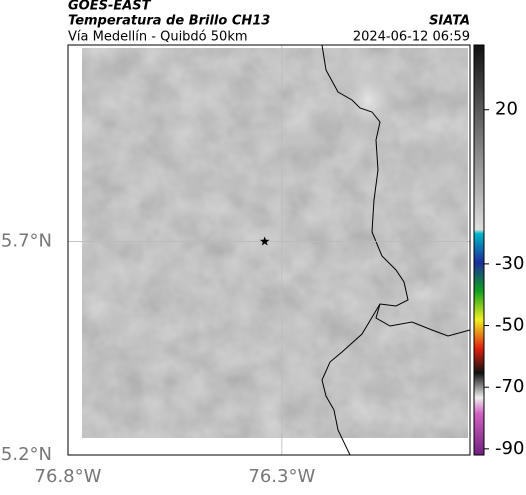  What do you see at coordinates (479, 250) in the screenshot?
I see `colorbar` at bounding box center [479, 250].